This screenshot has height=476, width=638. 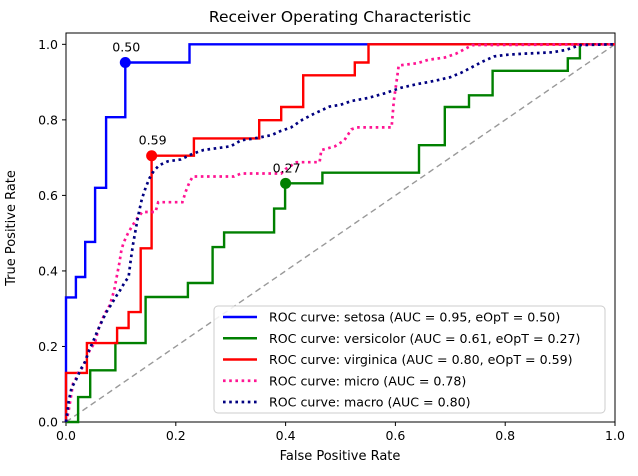 I want to click on y-tick-label: 1.0, so click(x=48, y=44).